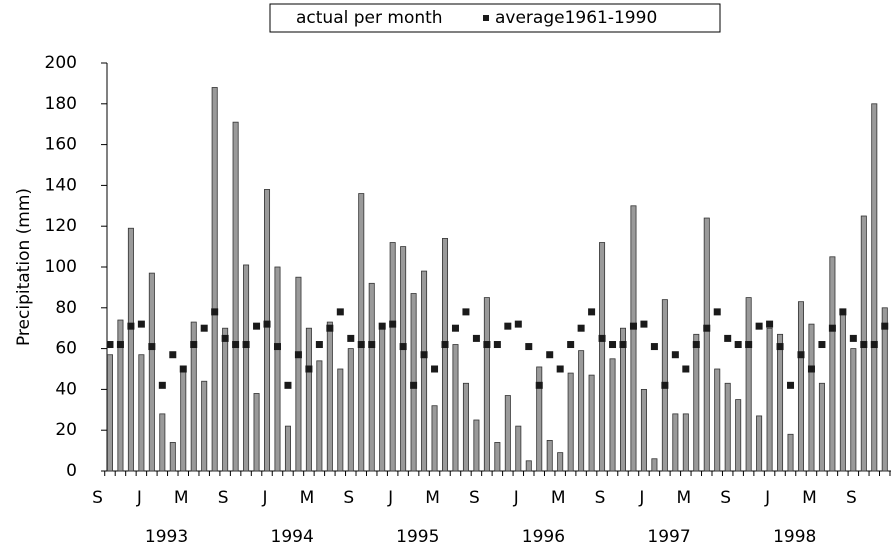 The image size is (891, 553). Describe the element at coordinates (71, 471) in the screenshot. I see `y-tick-label: 0` at that location.